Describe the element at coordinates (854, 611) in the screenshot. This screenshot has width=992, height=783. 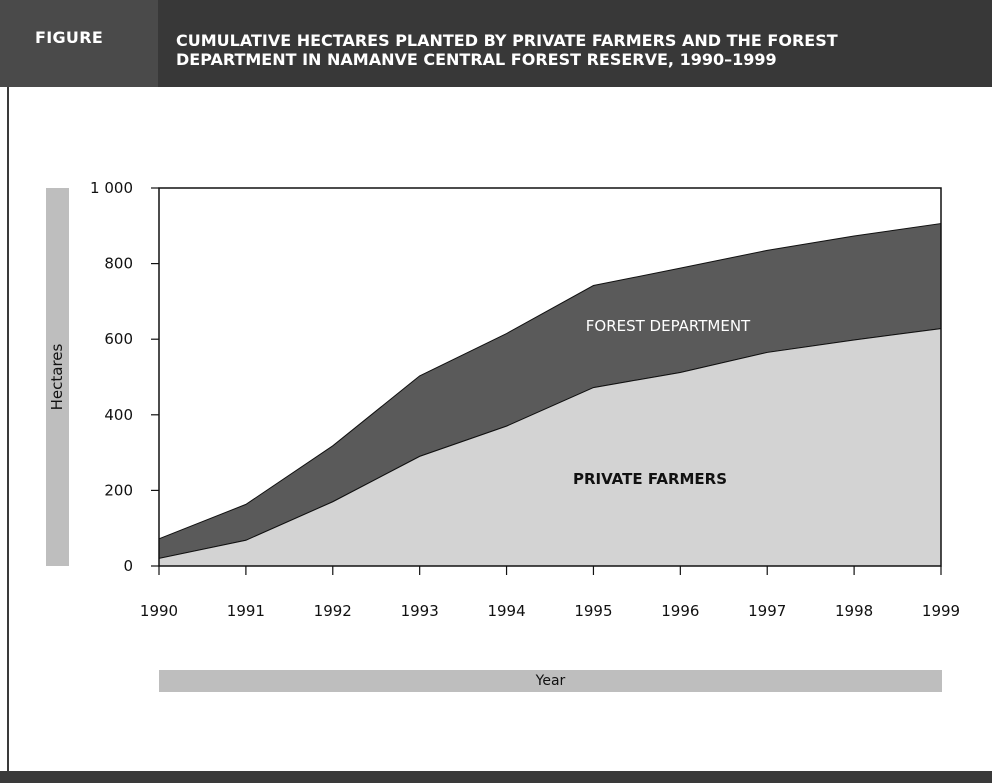
I see `x-tick-label: 1998` at that location.